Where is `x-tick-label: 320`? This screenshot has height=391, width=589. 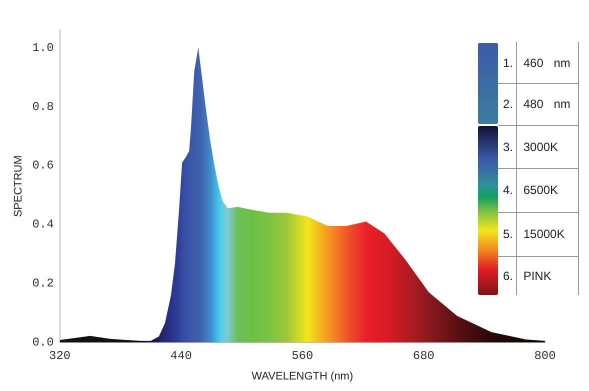
x-tick-label: 320 is located at coordinates (60, 355).